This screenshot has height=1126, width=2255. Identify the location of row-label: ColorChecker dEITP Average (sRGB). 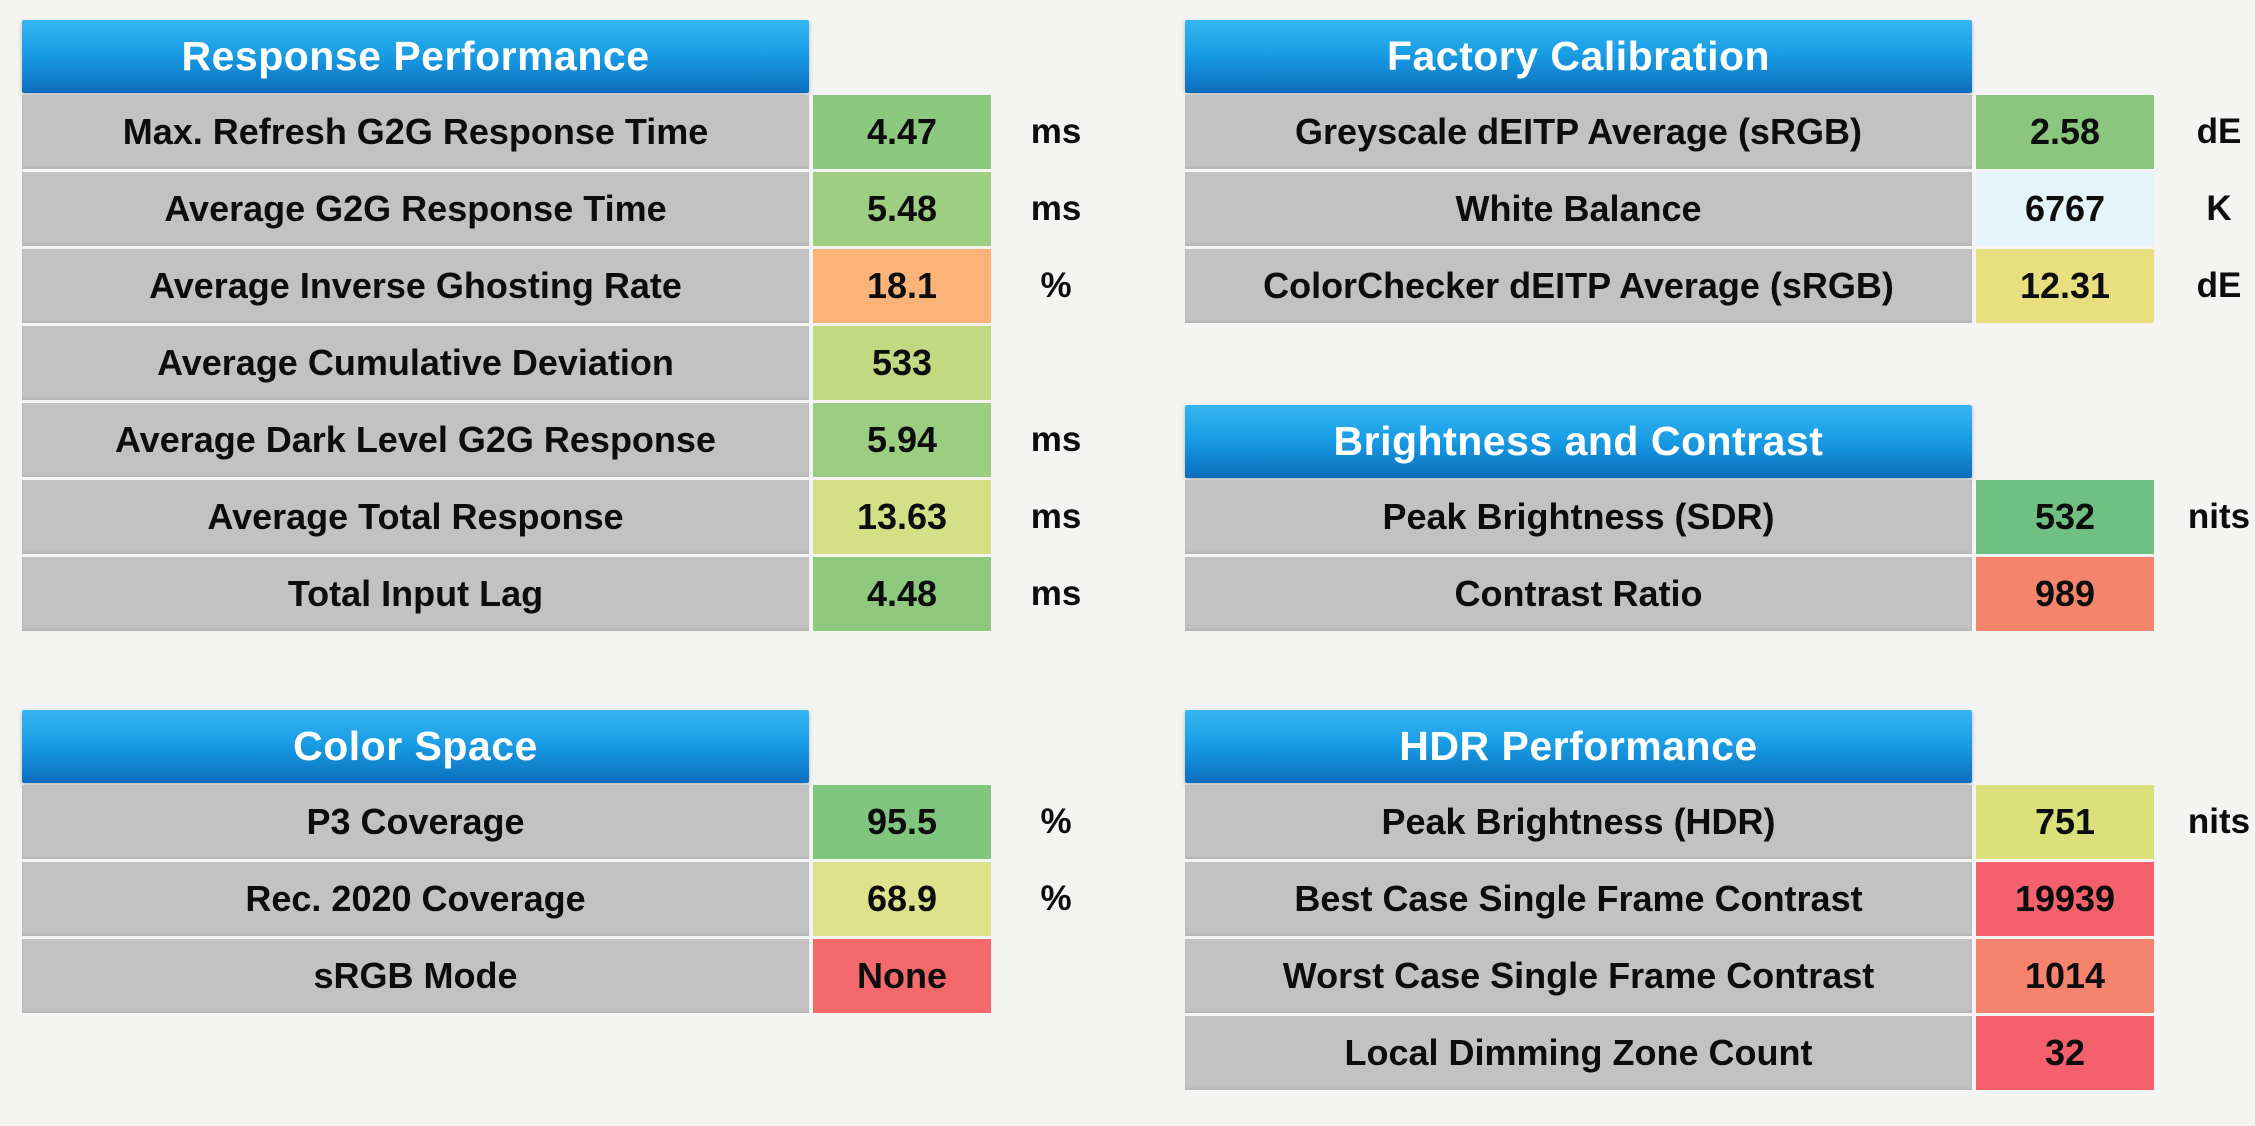
(1578, 286).